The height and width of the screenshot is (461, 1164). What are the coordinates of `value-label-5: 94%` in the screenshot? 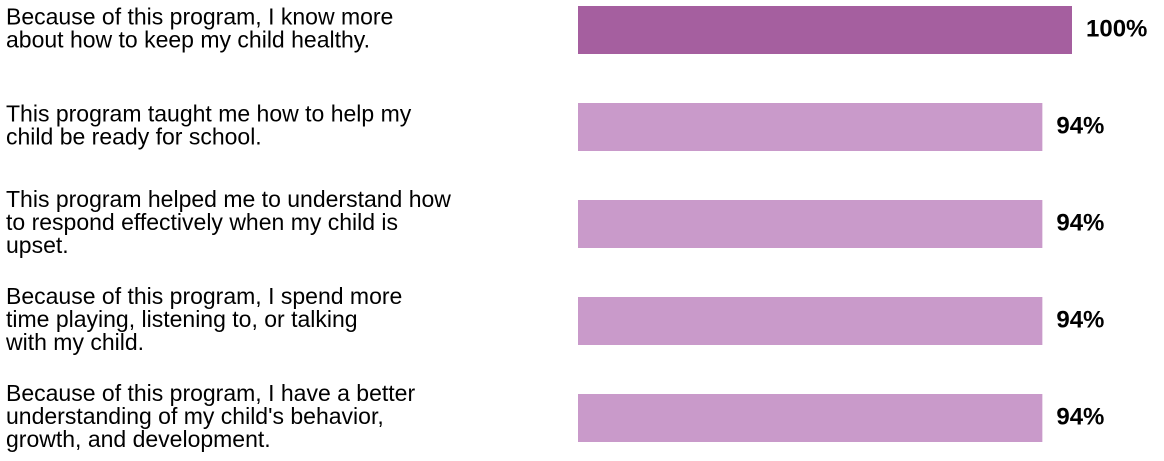 It's located at (1080, 416).